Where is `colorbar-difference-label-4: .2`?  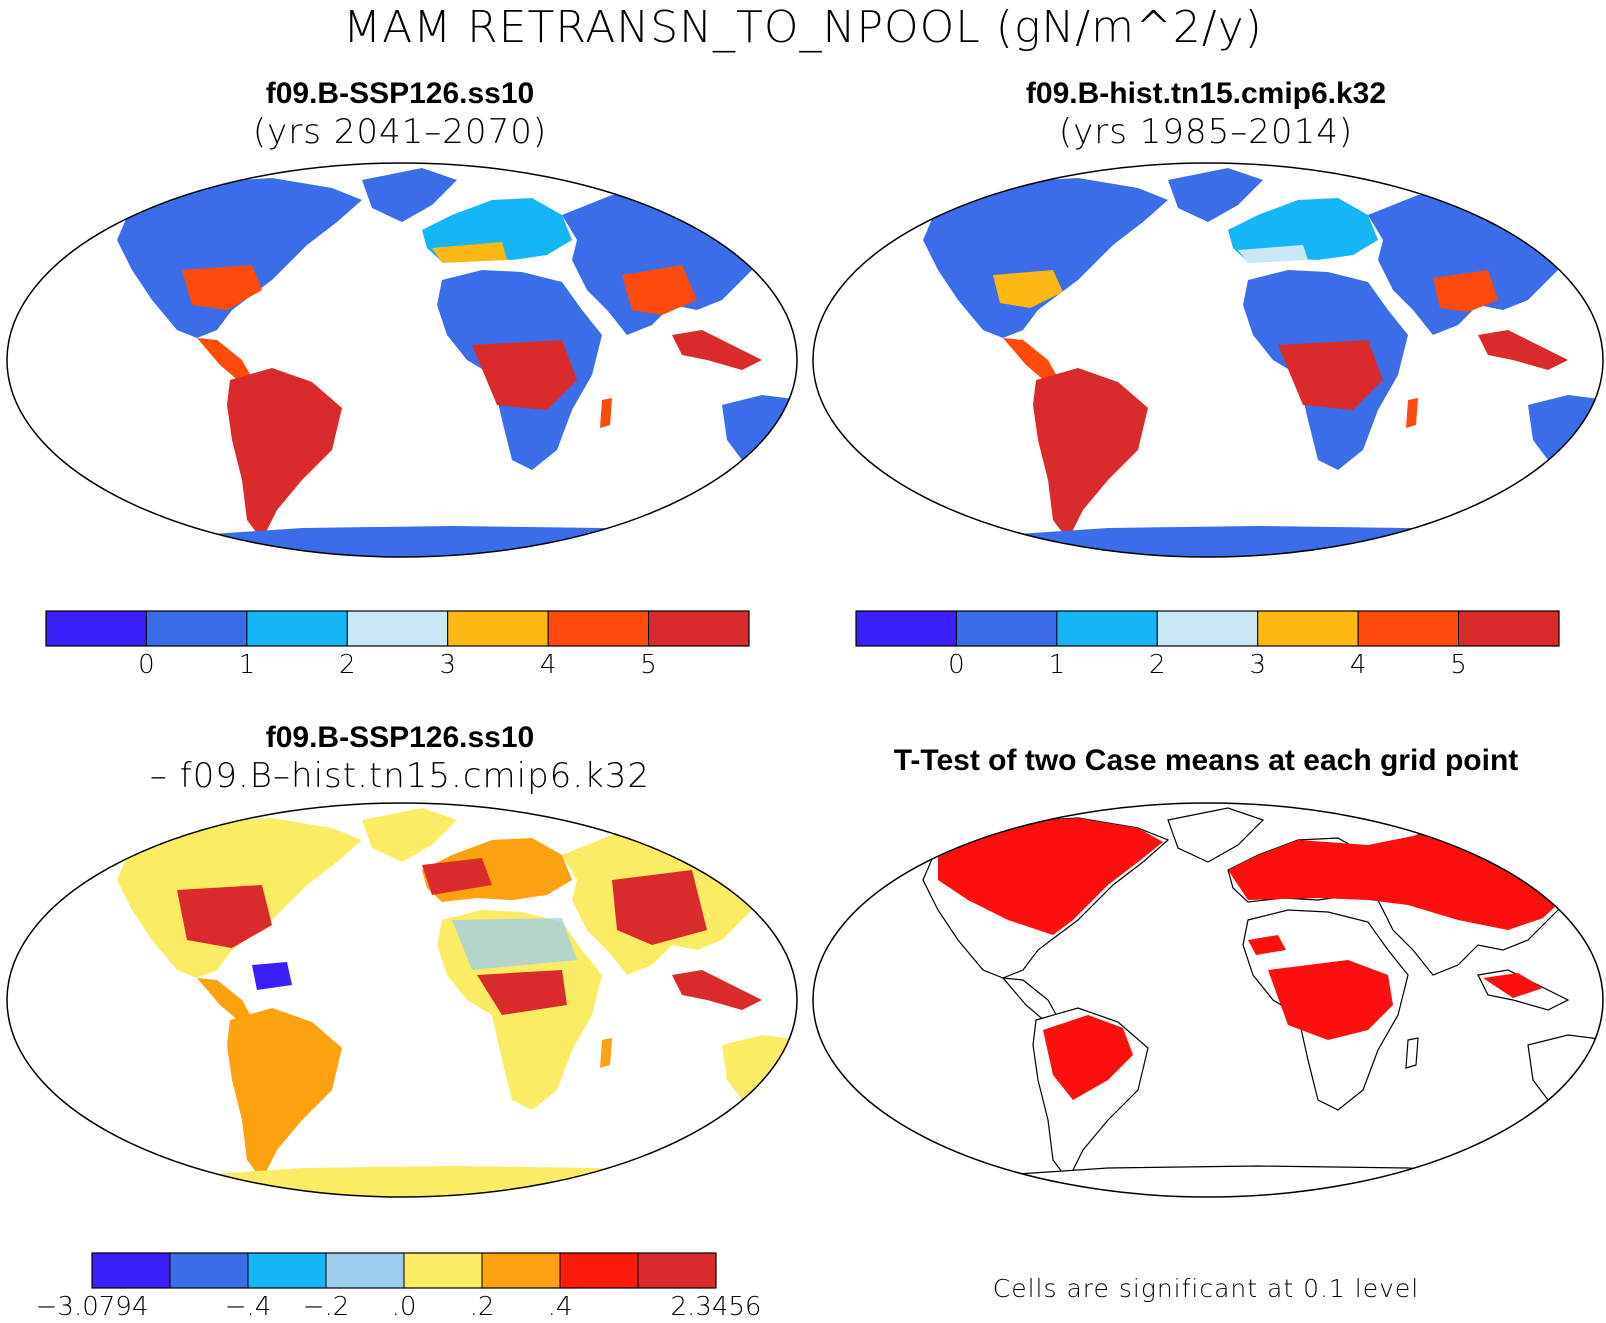 colorbar-difference-label-4: .2 is located at coordinates (482, 1307).